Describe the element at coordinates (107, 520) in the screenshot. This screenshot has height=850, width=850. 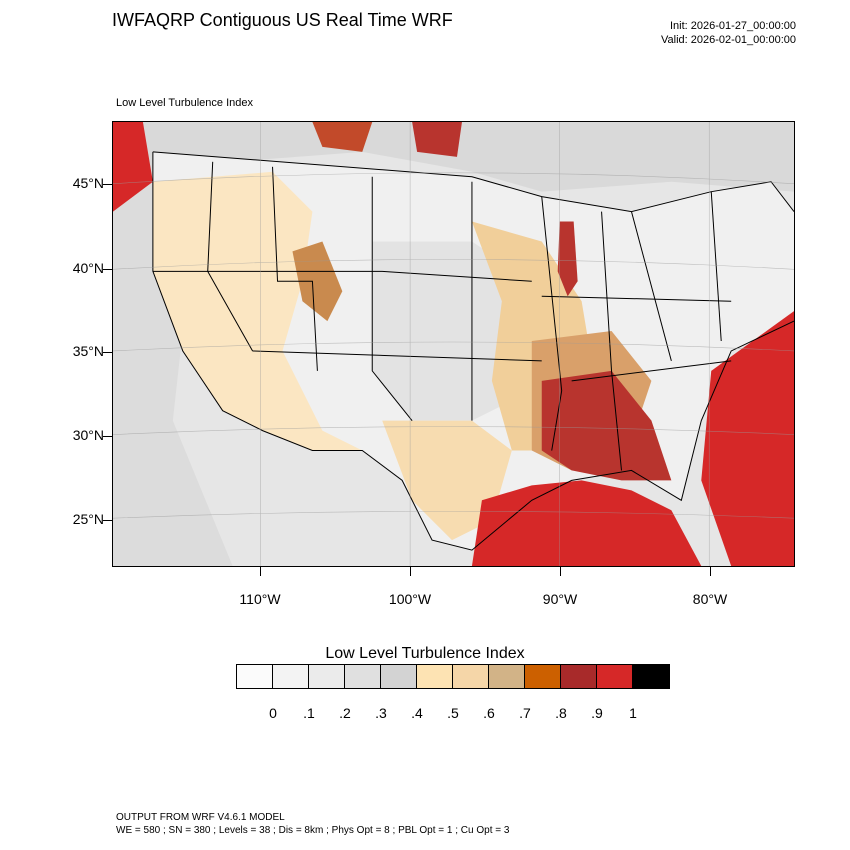
I see `lat-tick-25n` at that location.